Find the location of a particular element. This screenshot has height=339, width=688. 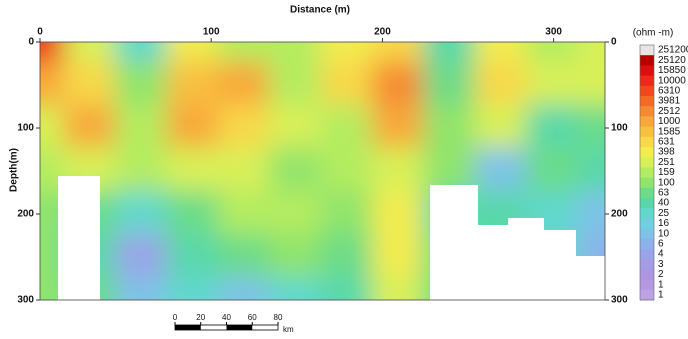

scale-bar-segment is located at coordinates (188, 327).